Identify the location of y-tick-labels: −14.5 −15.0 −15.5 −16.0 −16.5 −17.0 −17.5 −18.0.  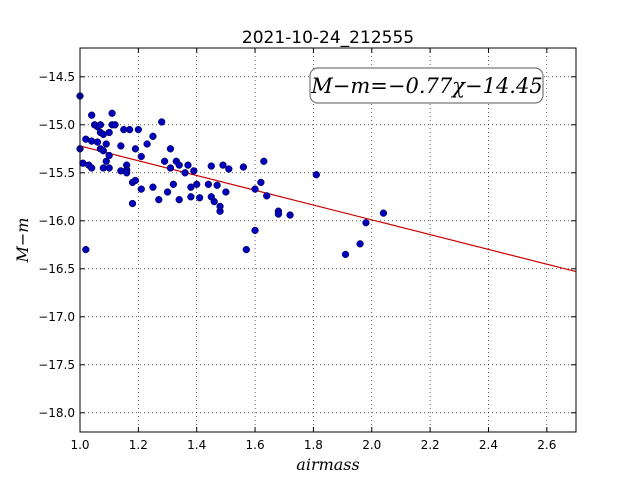
(56, 245).